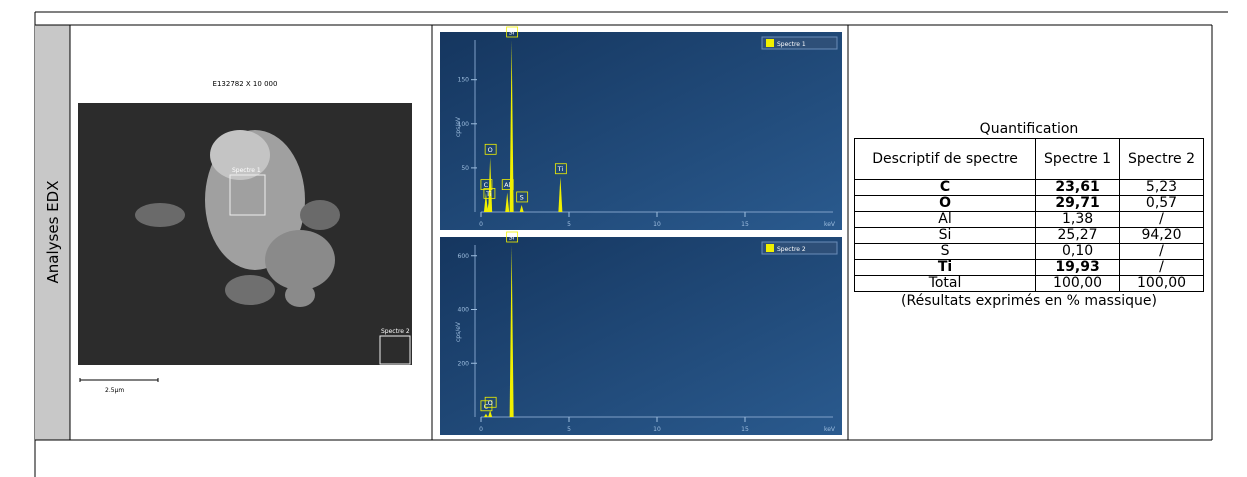 The image size is (1247, 477). Describe the element at coordinates (1078, 187) in the screenshot. I see `table-cell: 23,61` at that location.